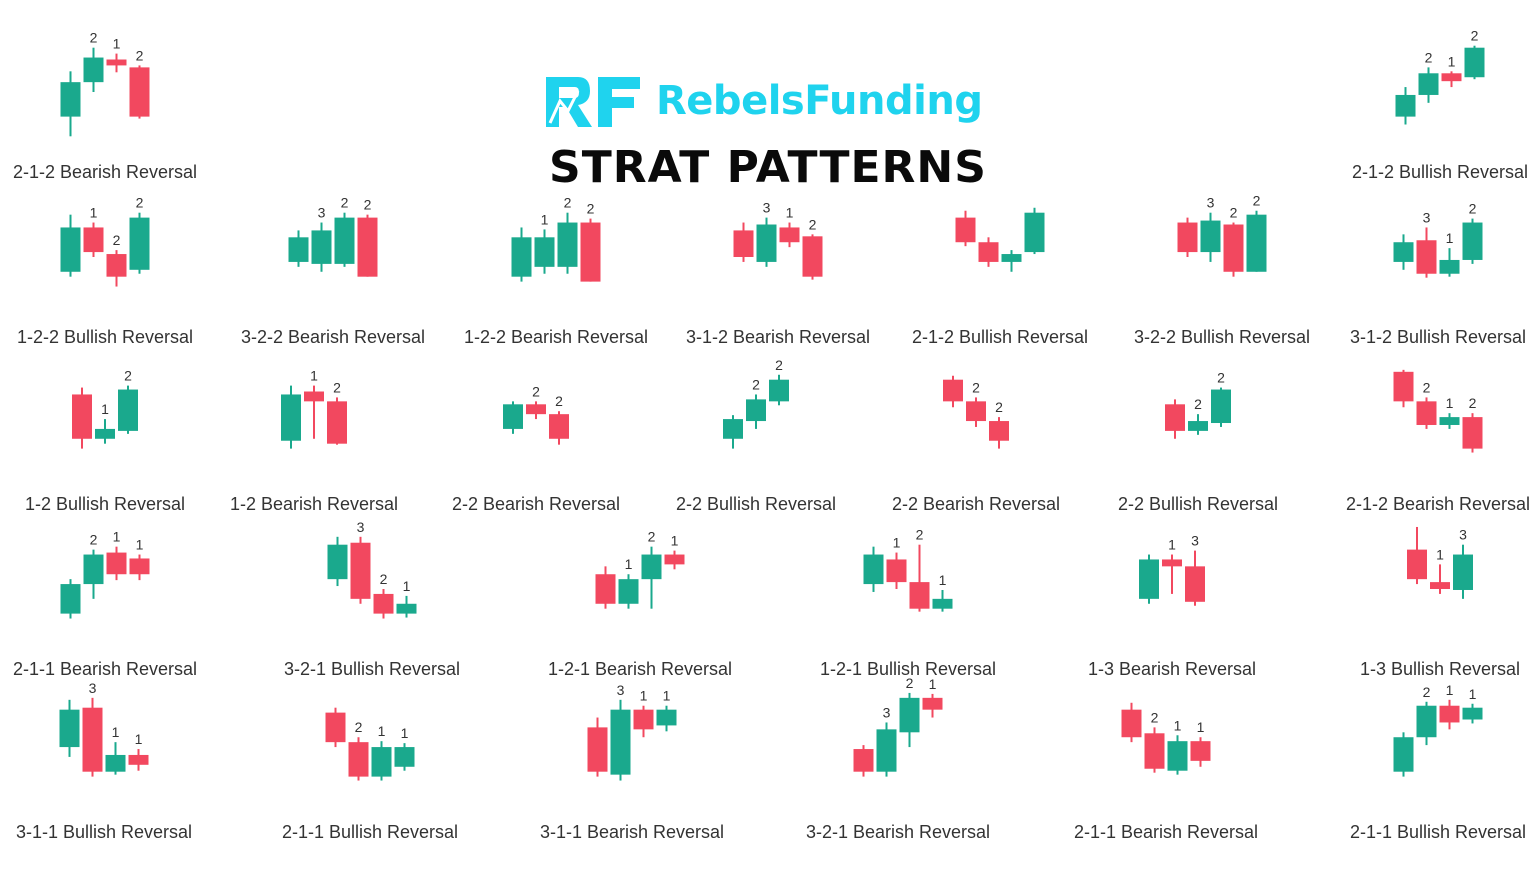 This screenshot has width=1536, height=869. Describe the element at coordinates (778, 337) in the screenshot. I see `pattern-label: 3-1-2 Bearish Reversal` at that location.